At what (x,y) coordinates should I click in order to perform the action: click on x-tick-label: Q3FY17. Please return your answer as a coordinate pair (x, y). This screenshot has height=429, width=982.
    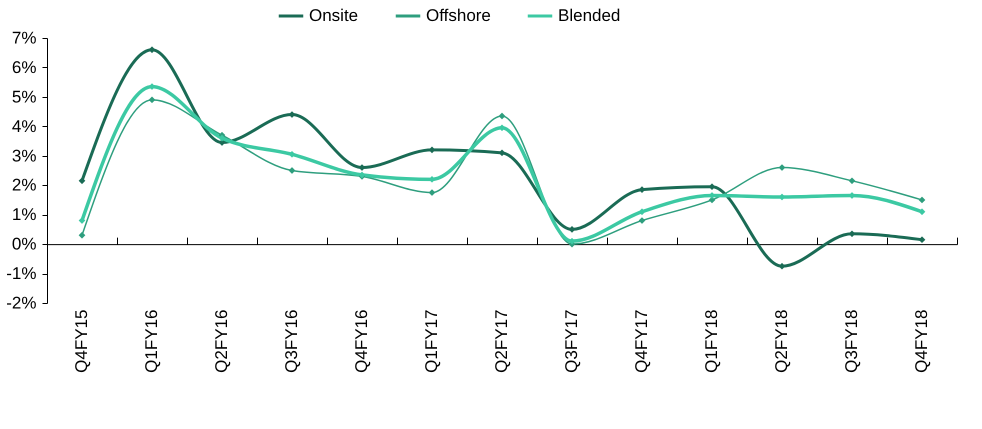
    Looking at the image, I should click on (571, 341).